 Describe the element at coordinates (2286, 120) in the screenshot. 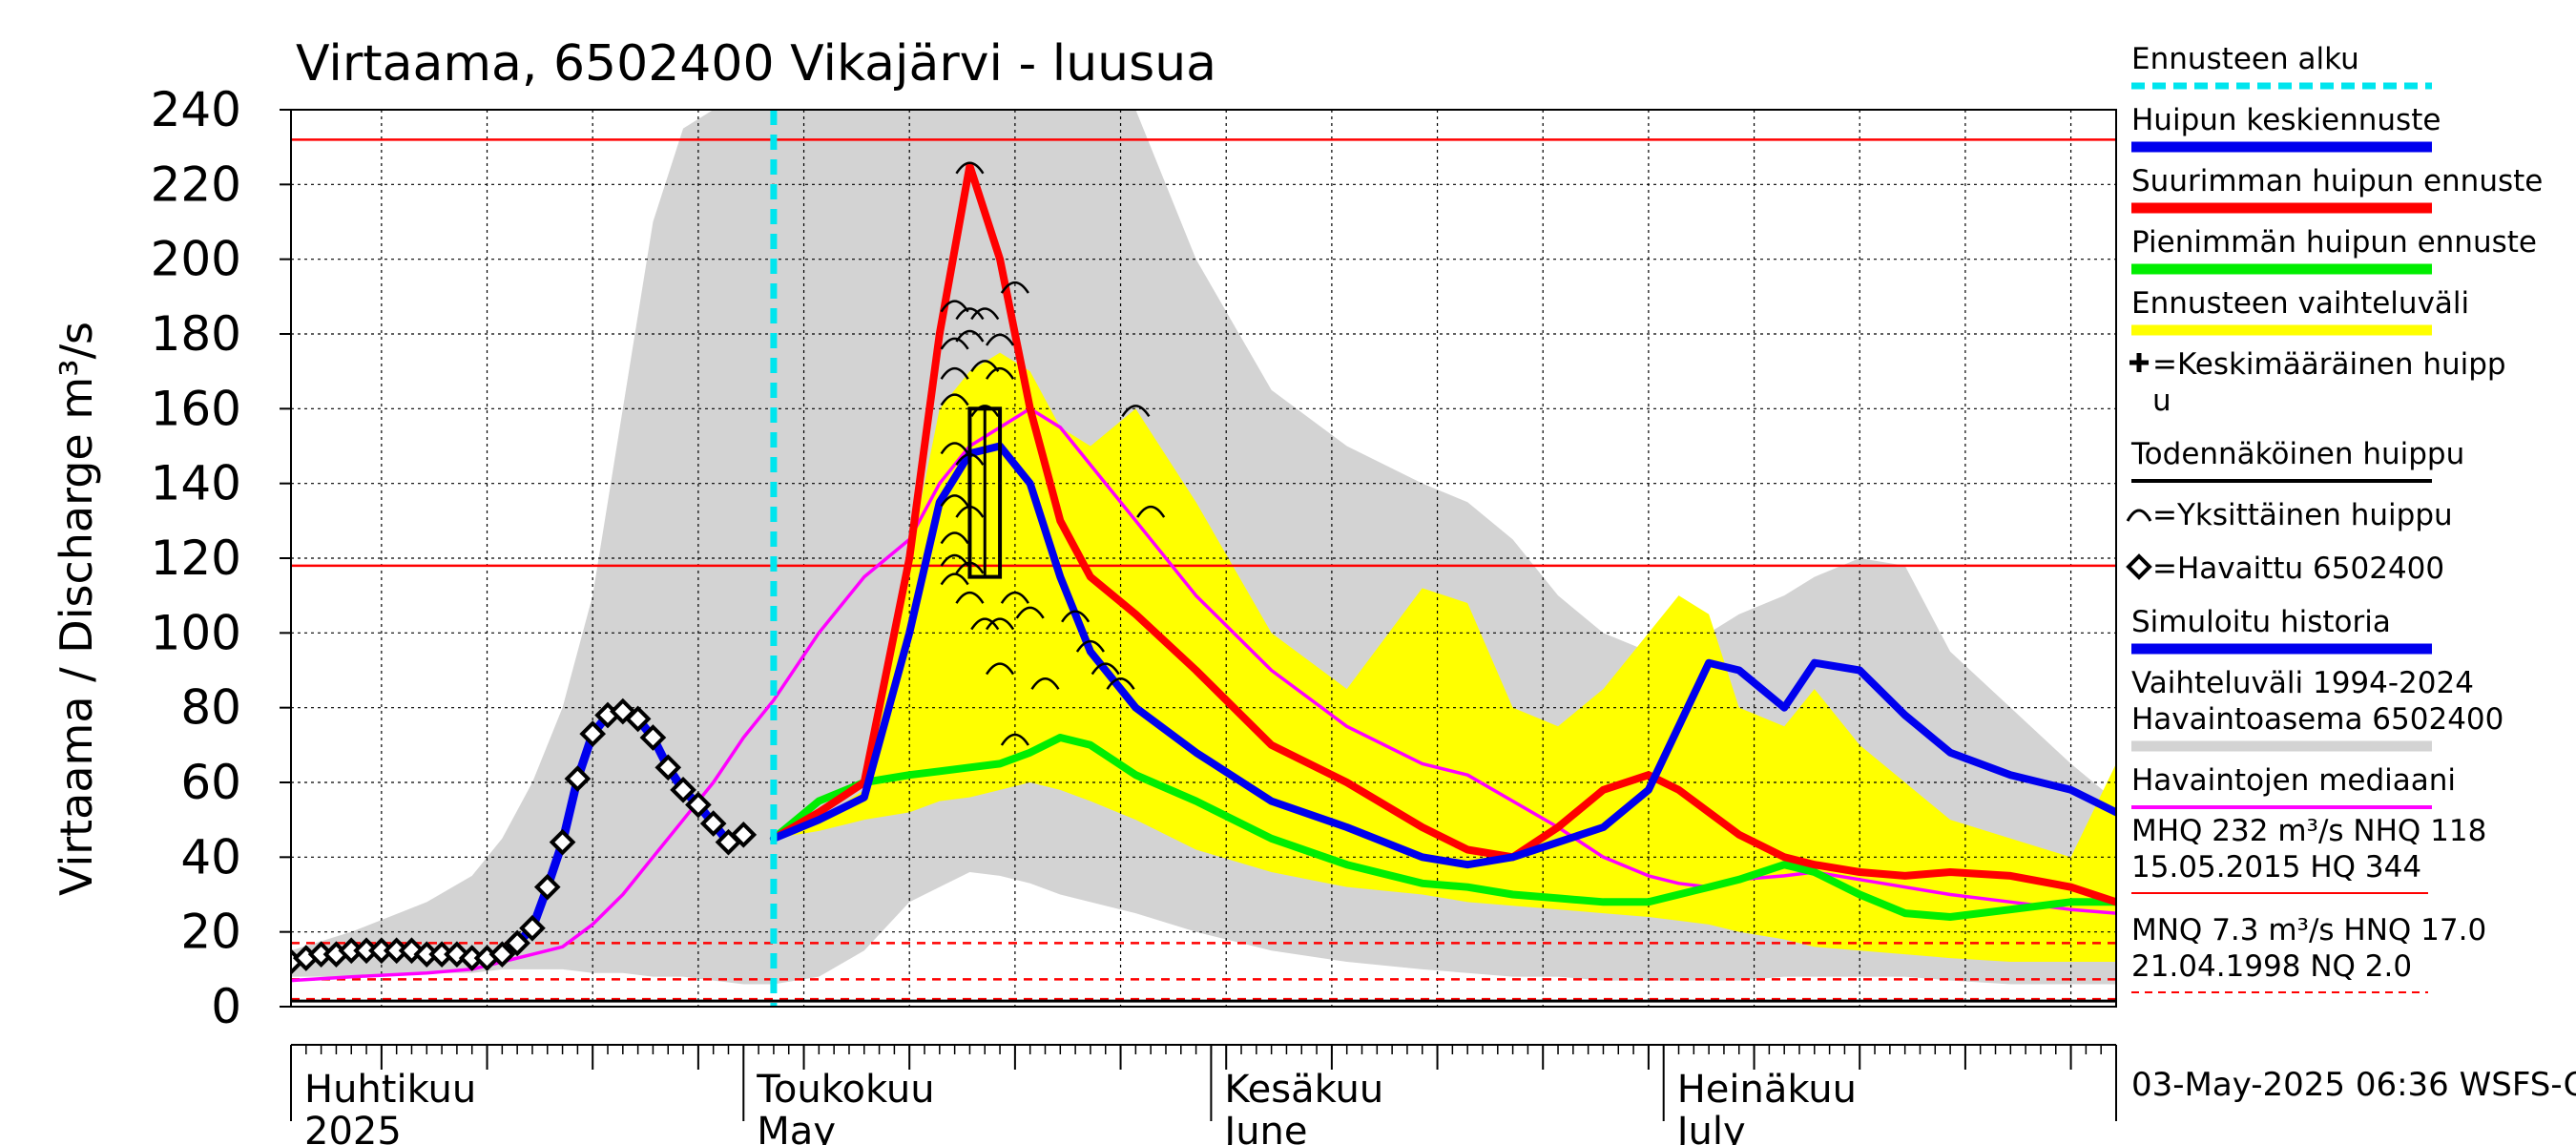

I see `legend-label-mean-peak: Huipun keskiennuste` at that location.